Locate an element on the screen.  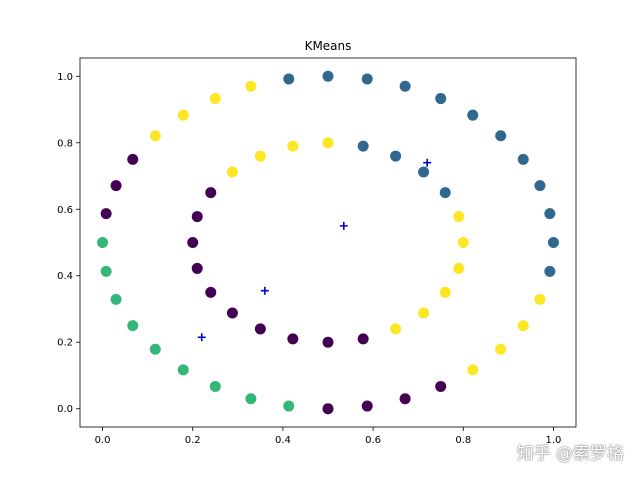
x-axis: 0.0 0.2 0.4 0.6 0.8 1.0 is located at coordinates (328, 436).